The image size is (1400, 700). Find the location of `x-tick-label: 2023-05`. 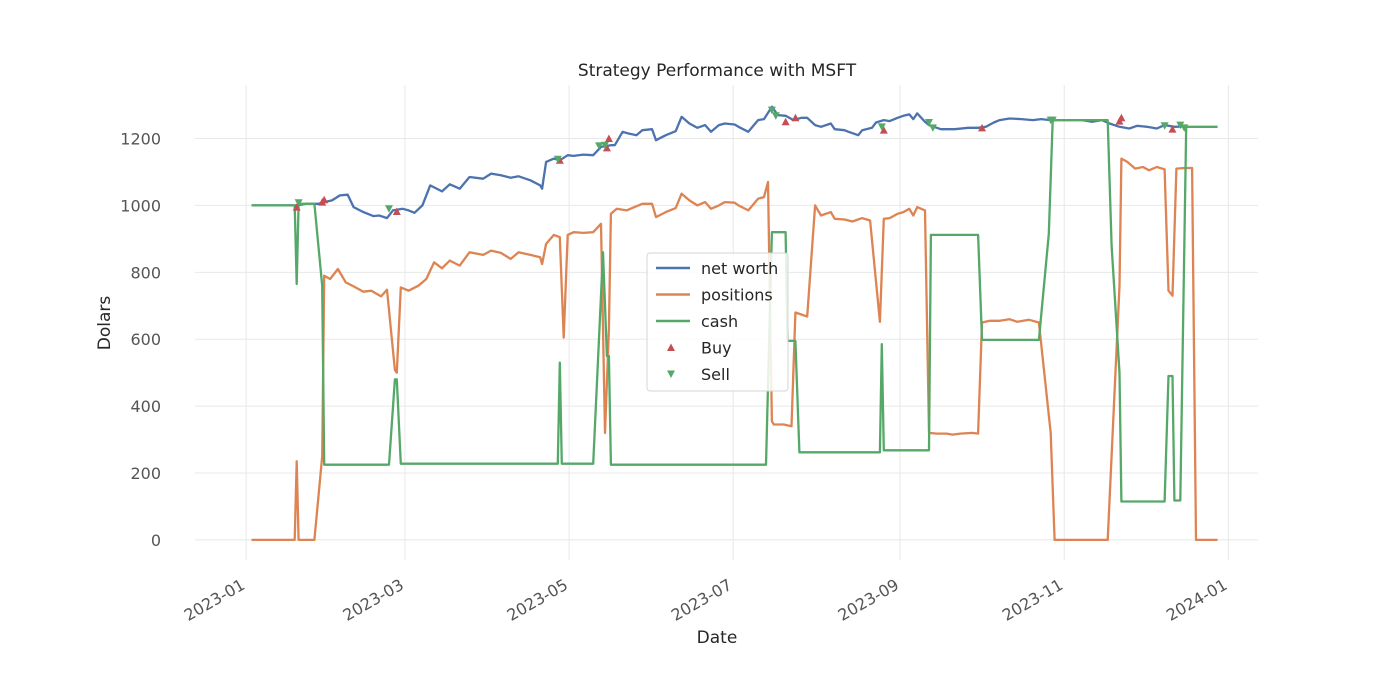

x-tick-label: 2023-05 is located at coordinates (537, 600).